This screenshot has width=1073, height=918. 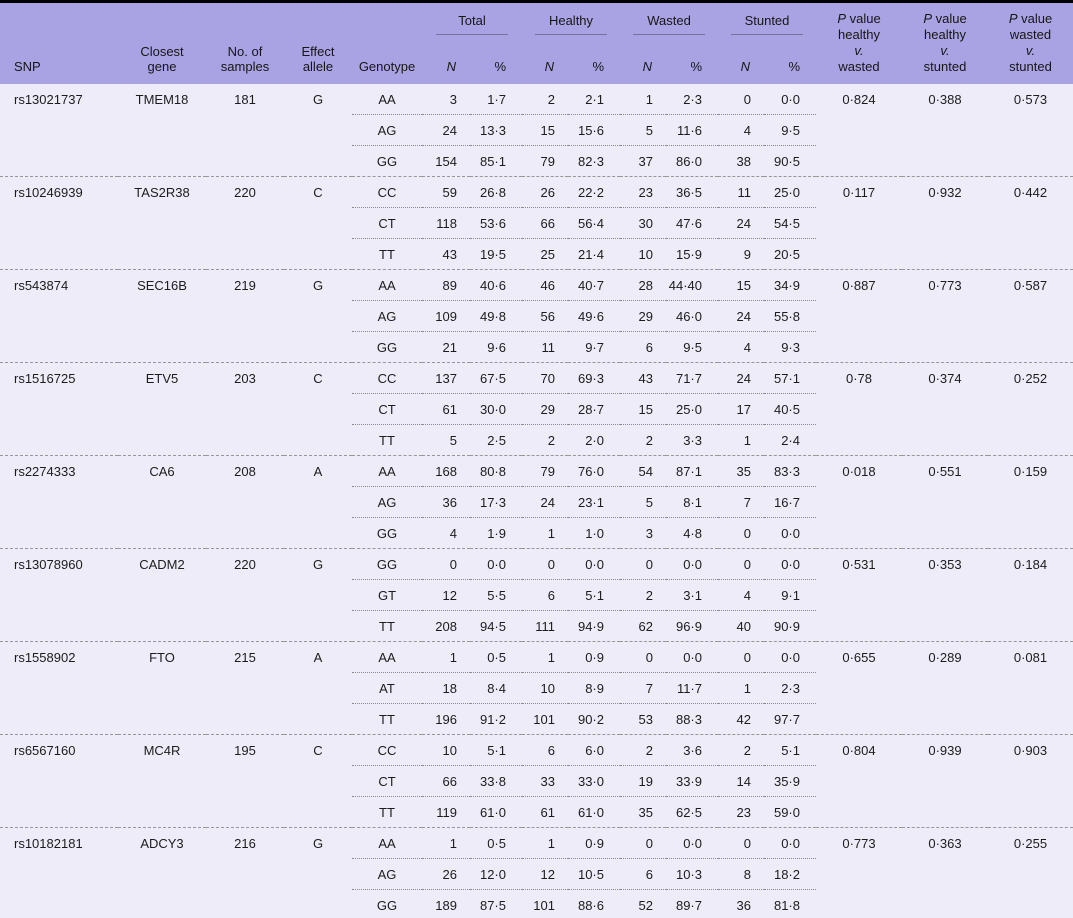 I want to click on cell-snp: rs1516725, so click(x=59, y=409).